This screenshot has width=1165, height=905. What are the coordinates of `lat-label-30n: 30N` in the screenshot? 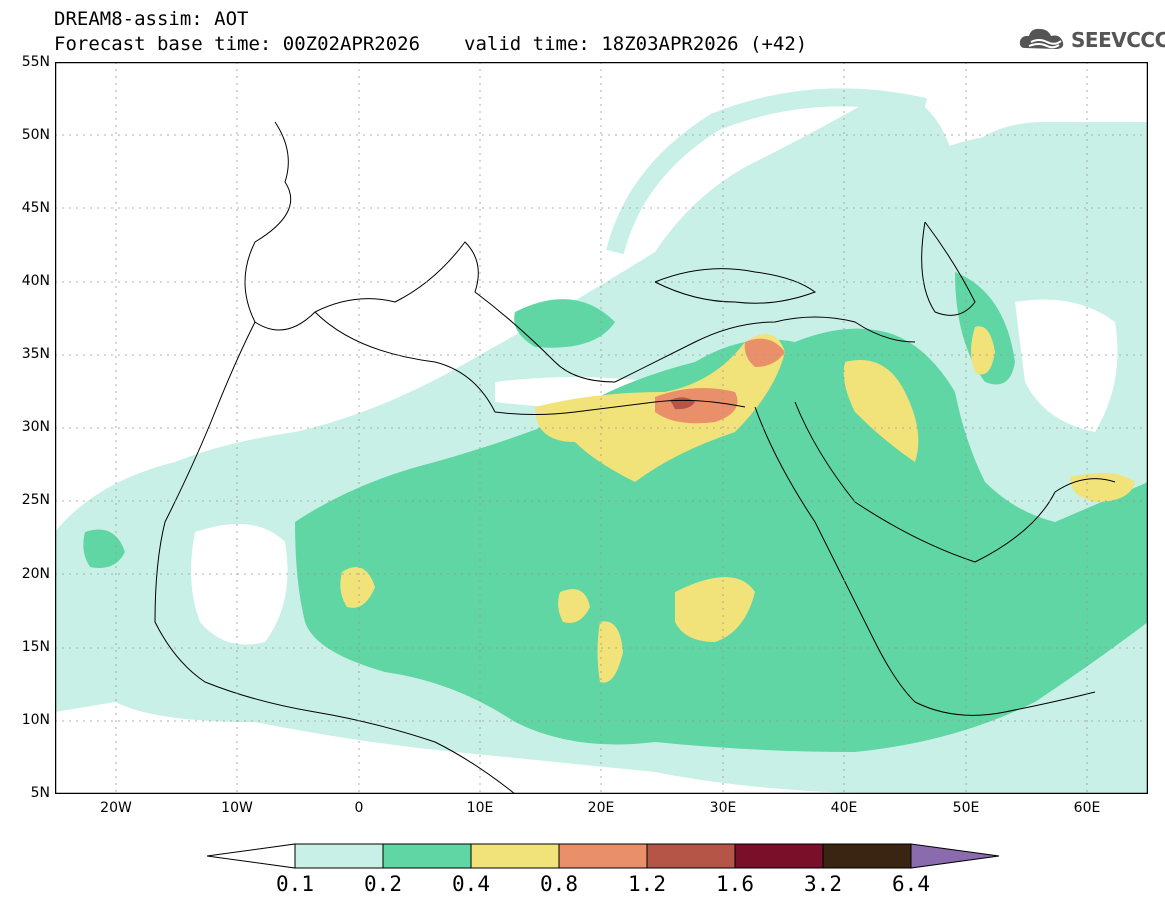 It's located at (35, 427).